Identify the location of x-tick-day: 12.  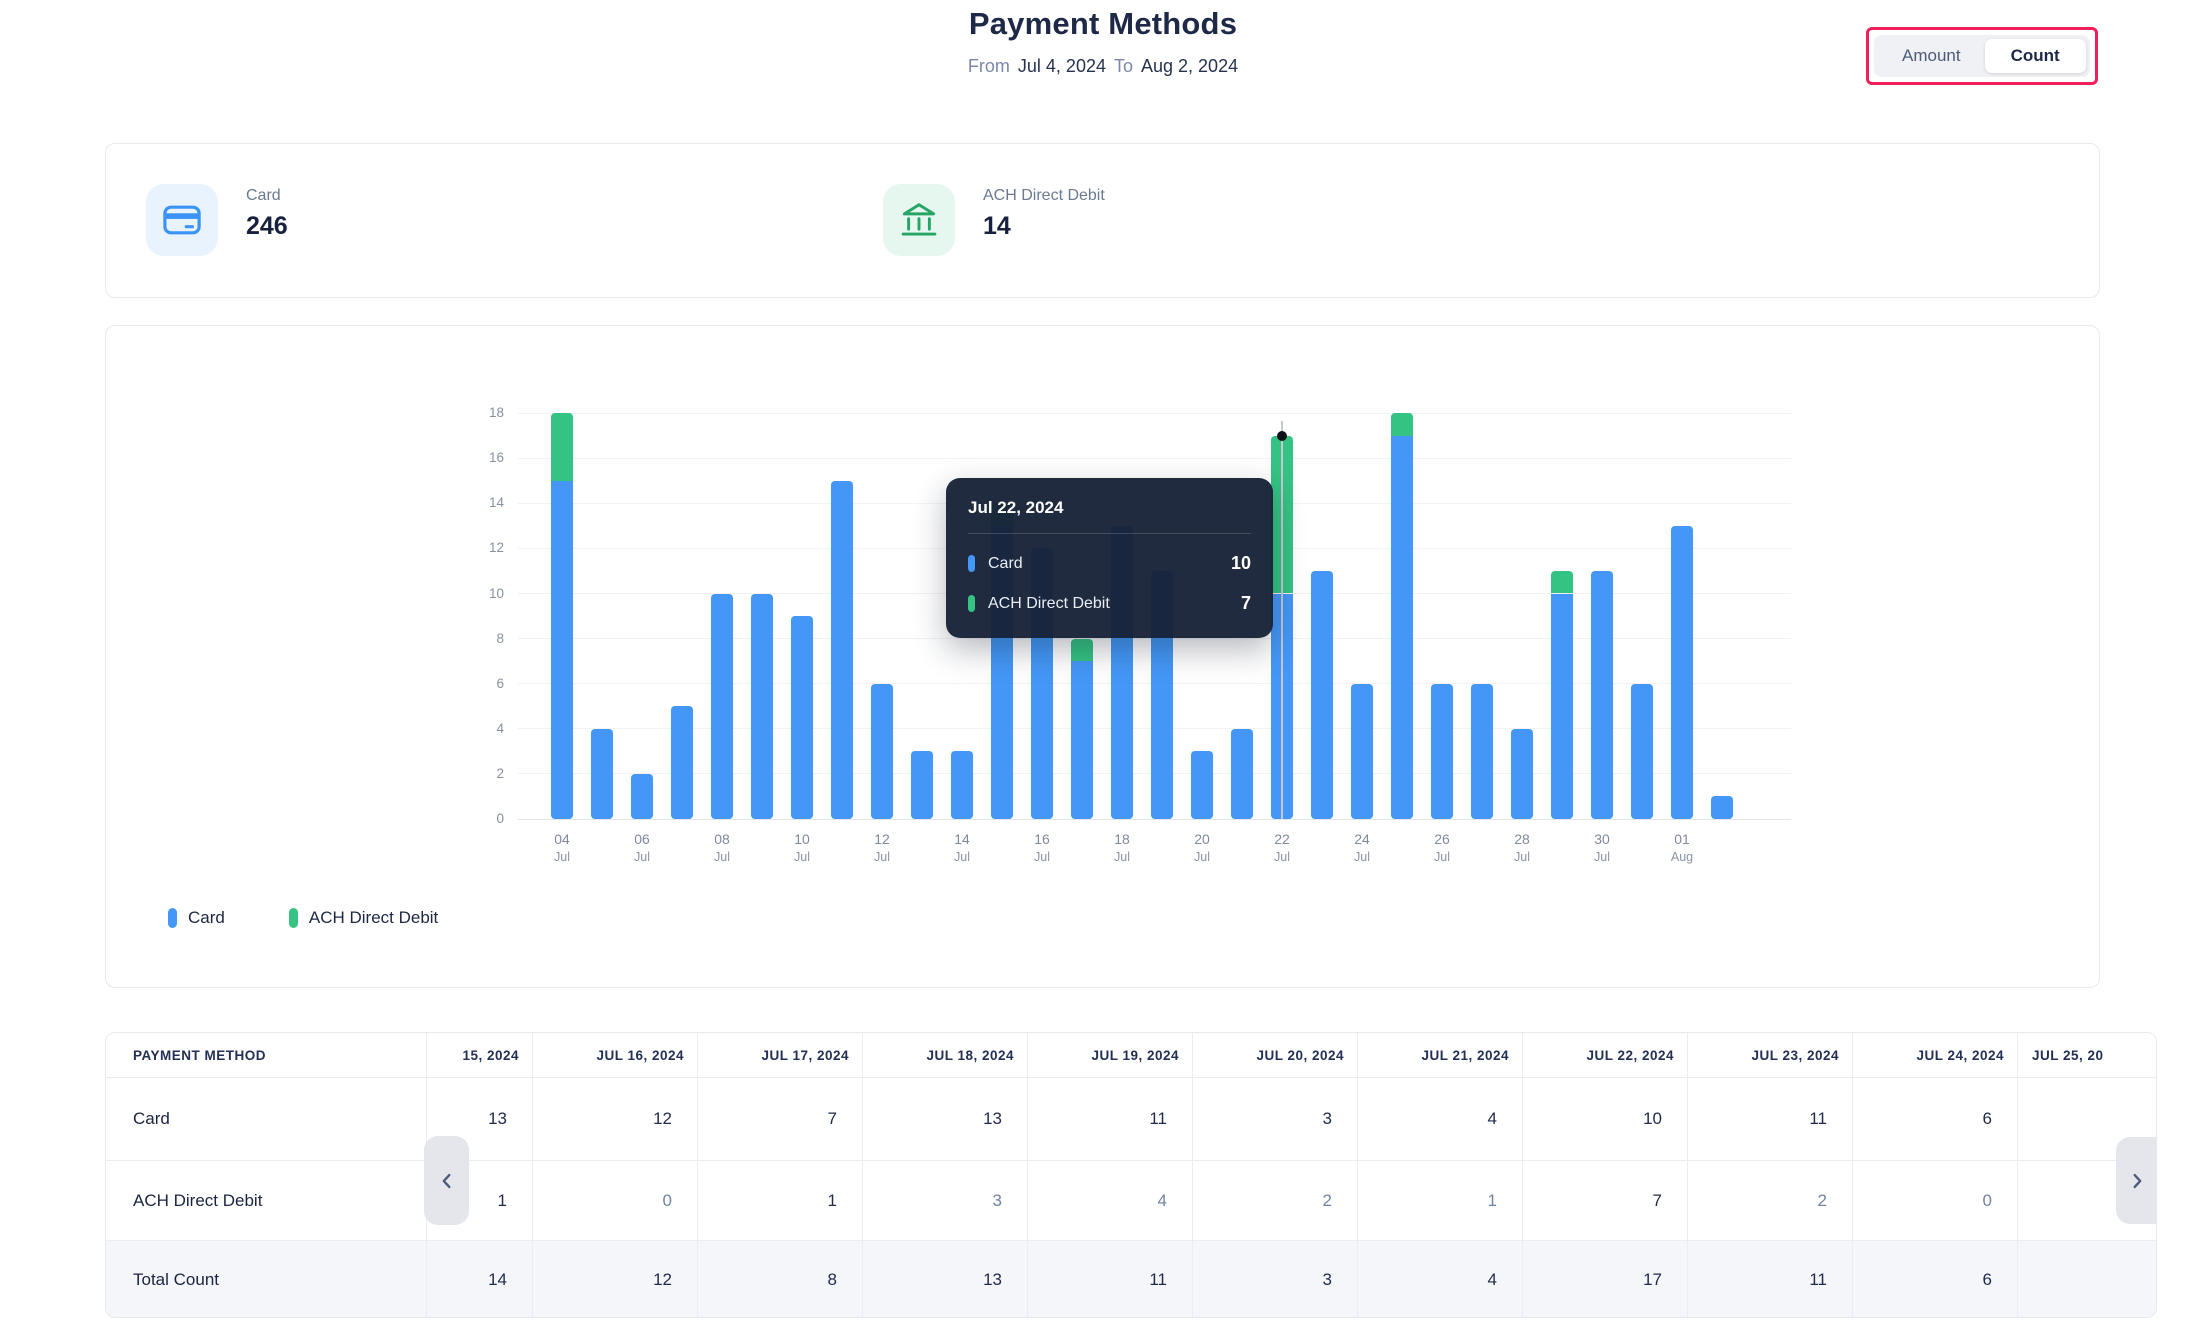
(882, 839).